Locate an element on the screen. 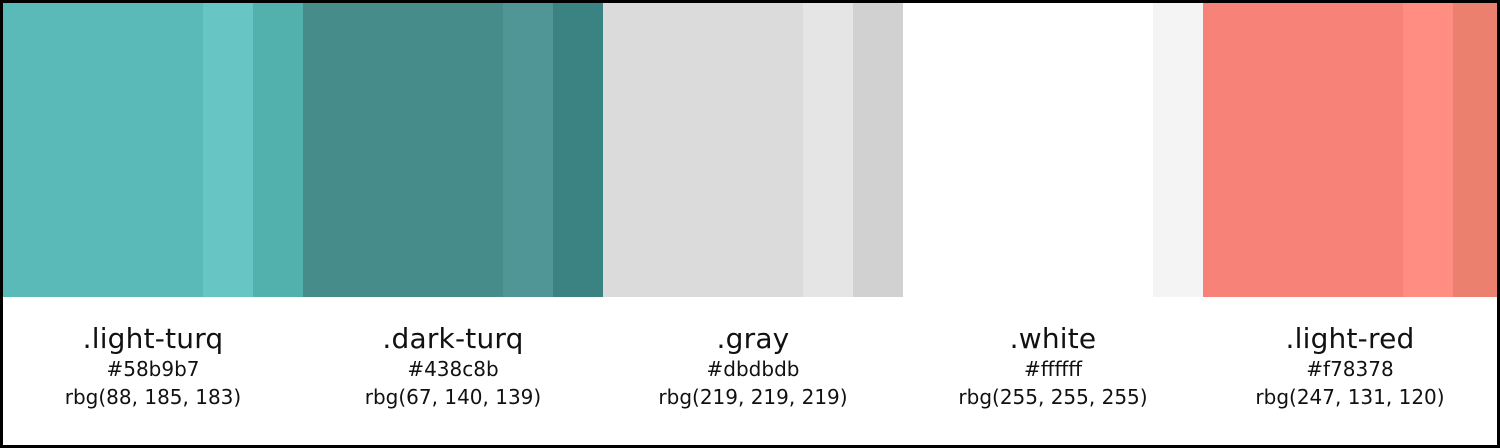 The image size is (1500, 448). rgb-value-label: rbg(219, 219, 219) is located at coordinates (753, 397).